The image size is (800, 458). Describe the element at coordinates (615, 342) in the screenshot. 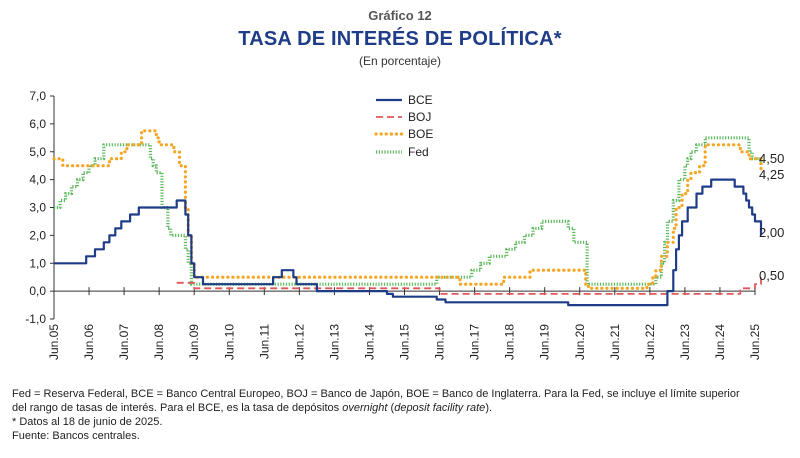

I see `x-tick-label: Jun.21` at that location.